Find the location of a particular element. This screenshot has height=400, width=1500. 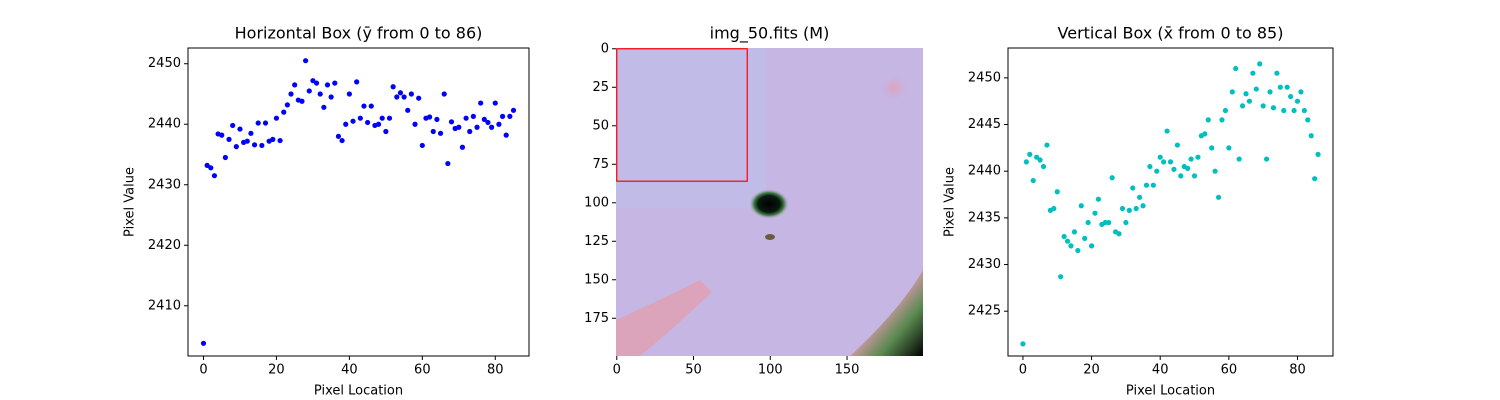

x-tick-label: 40 is located at coordinates (1160, 370).